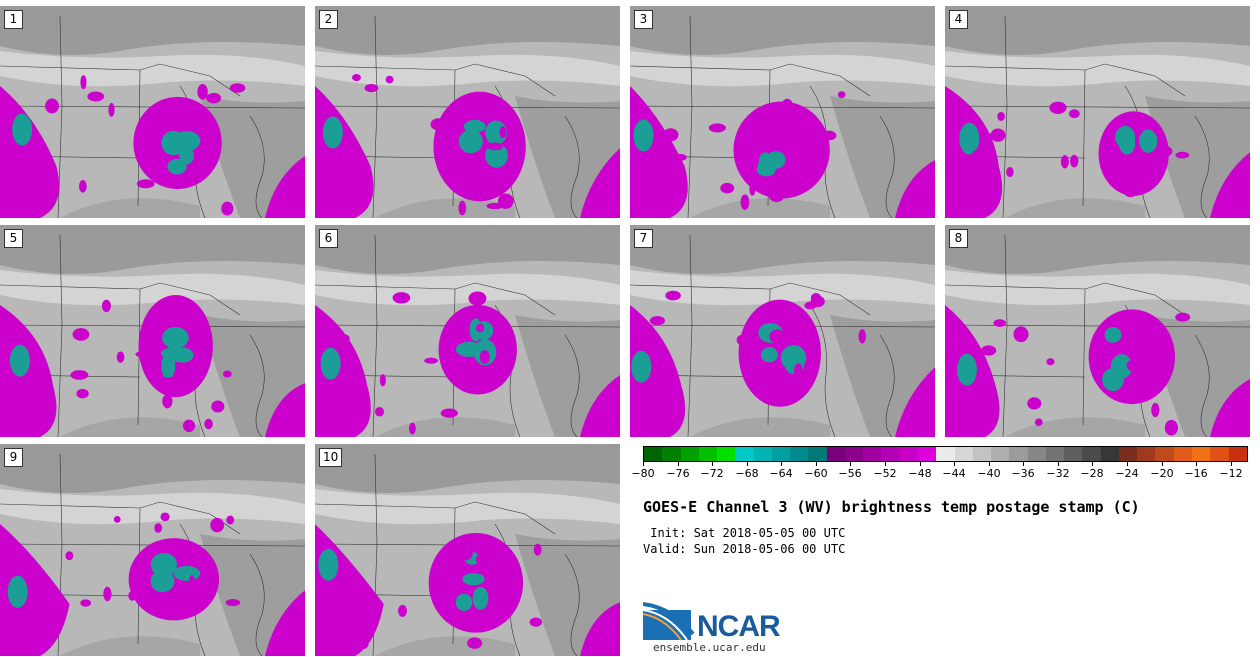 The height and width of the screenshot is (657, 1260). What do you see at coordinates (1231, 473) in the screenshot?
I see `colorbar-tick-label: −12` at bounding box center [1231, 473].